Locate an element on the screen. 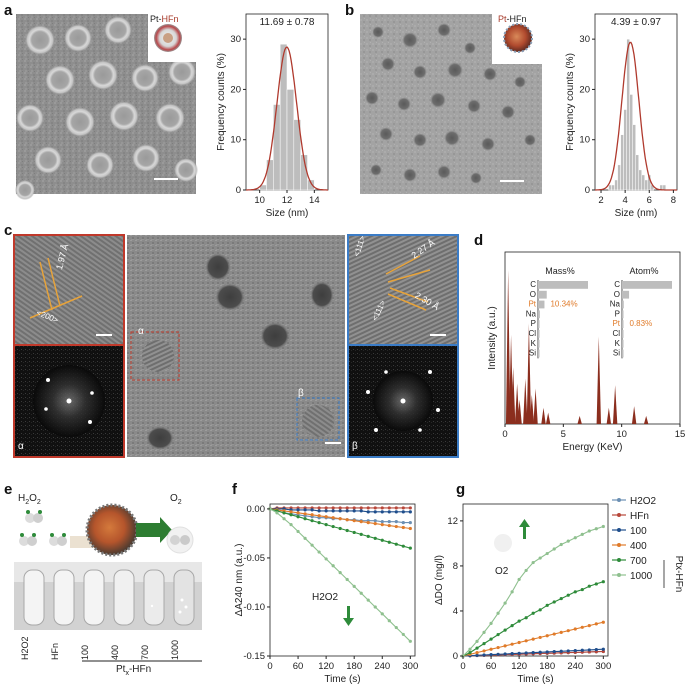  f-abs-ytick-label: -0.10 is located at coordinates (254, 607).